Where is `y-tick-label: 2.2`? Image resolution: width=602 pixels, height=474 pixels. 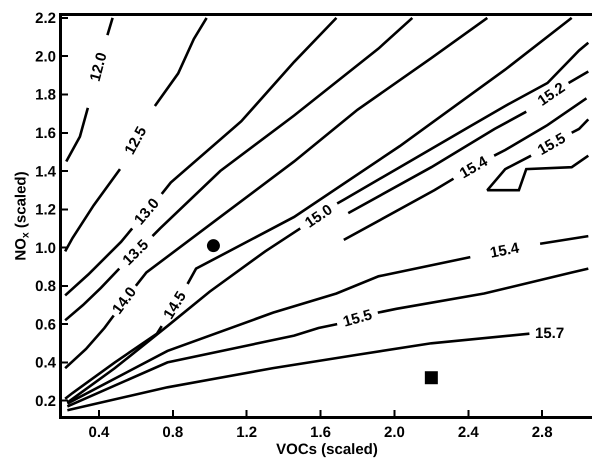
y-tick-label: 2.2 is located at coordinates (45, 19).